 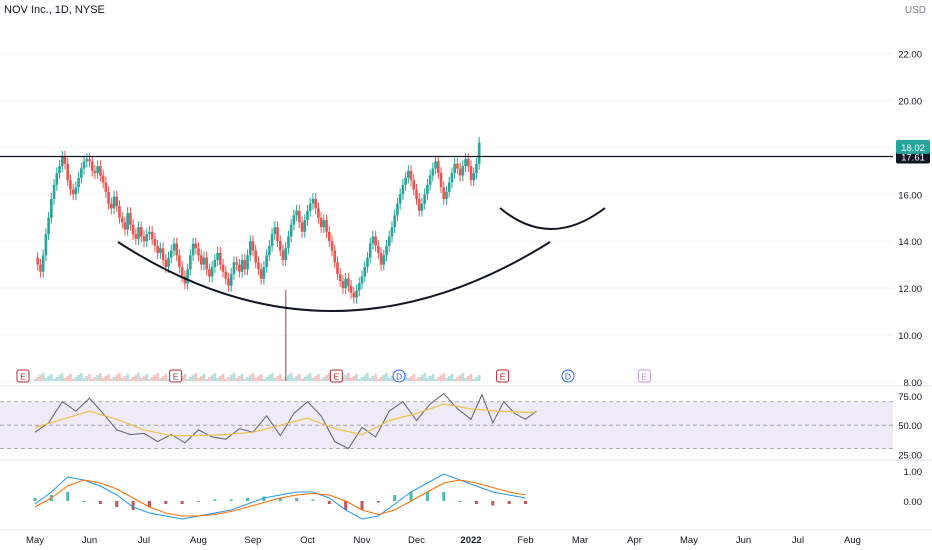 I want to click on marker-label: E, so click(x=644, y=377).